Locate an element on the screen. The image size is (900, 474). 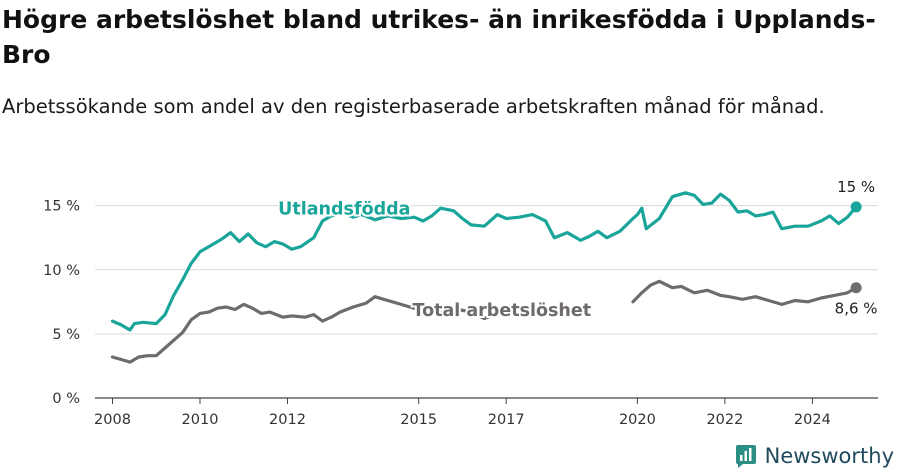
x-tick-label: 2017 is located at coordinates (506, 420).